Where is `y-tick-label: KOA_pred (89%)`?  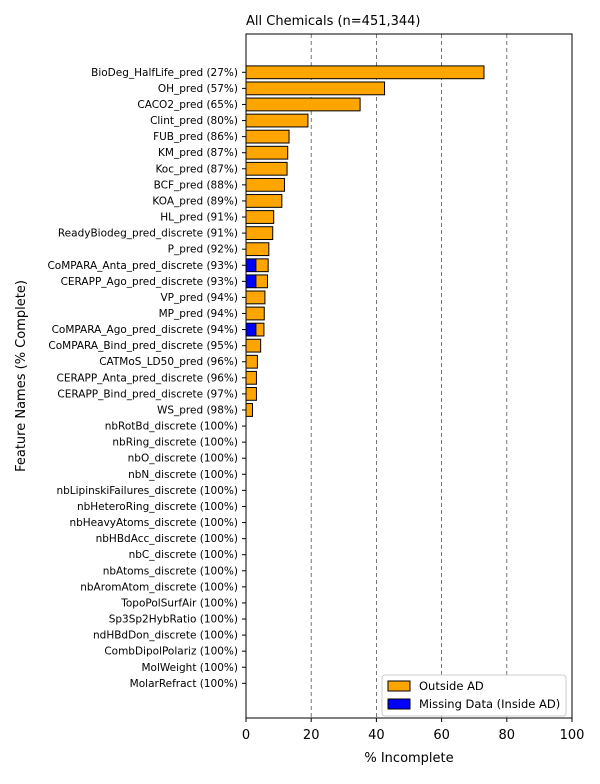 y-tick-label: KOA_pred (89%) is located at coordinates (195, 201).